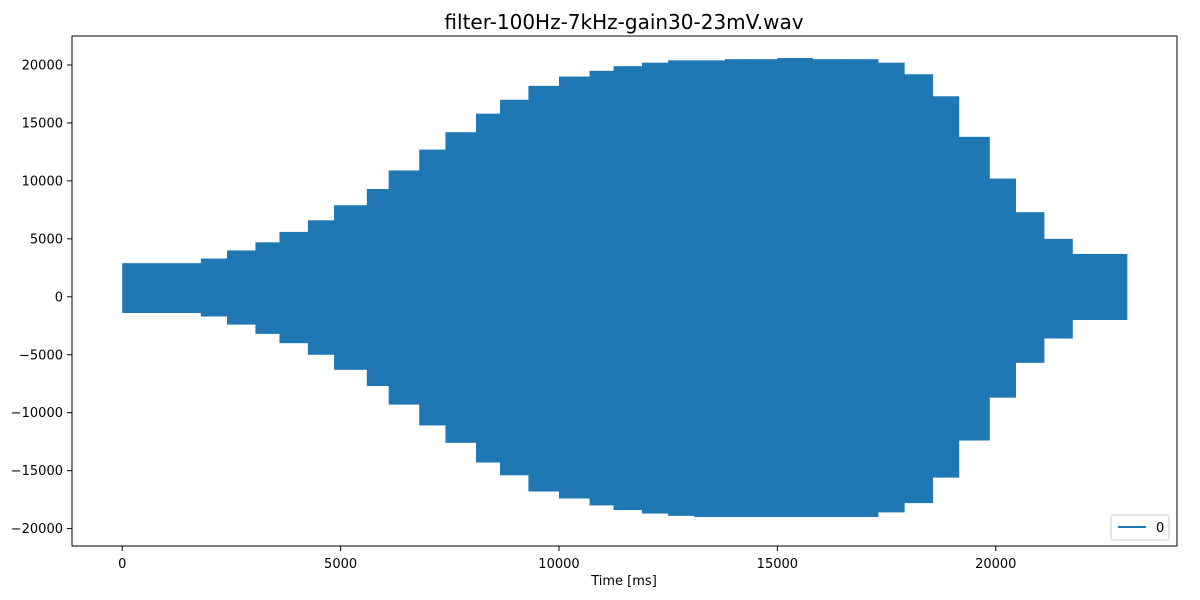 The height and width of the screenshot is (600, 1200). I want to click on x-tick-label: 10000, so click(558, 564).